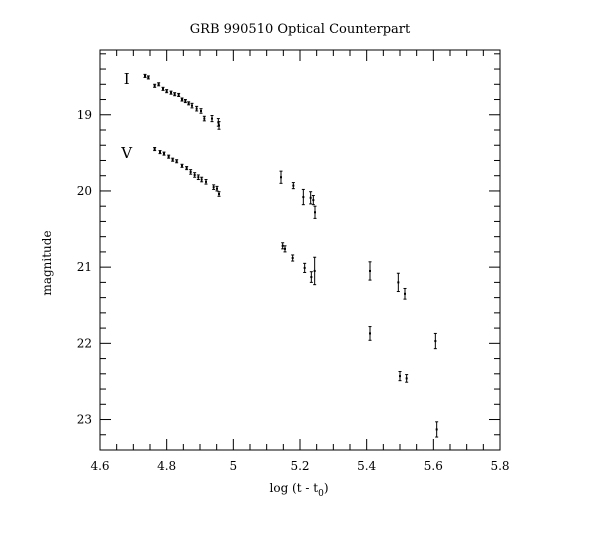  I want to click on y-tick-label: 20, so click(84, 191).